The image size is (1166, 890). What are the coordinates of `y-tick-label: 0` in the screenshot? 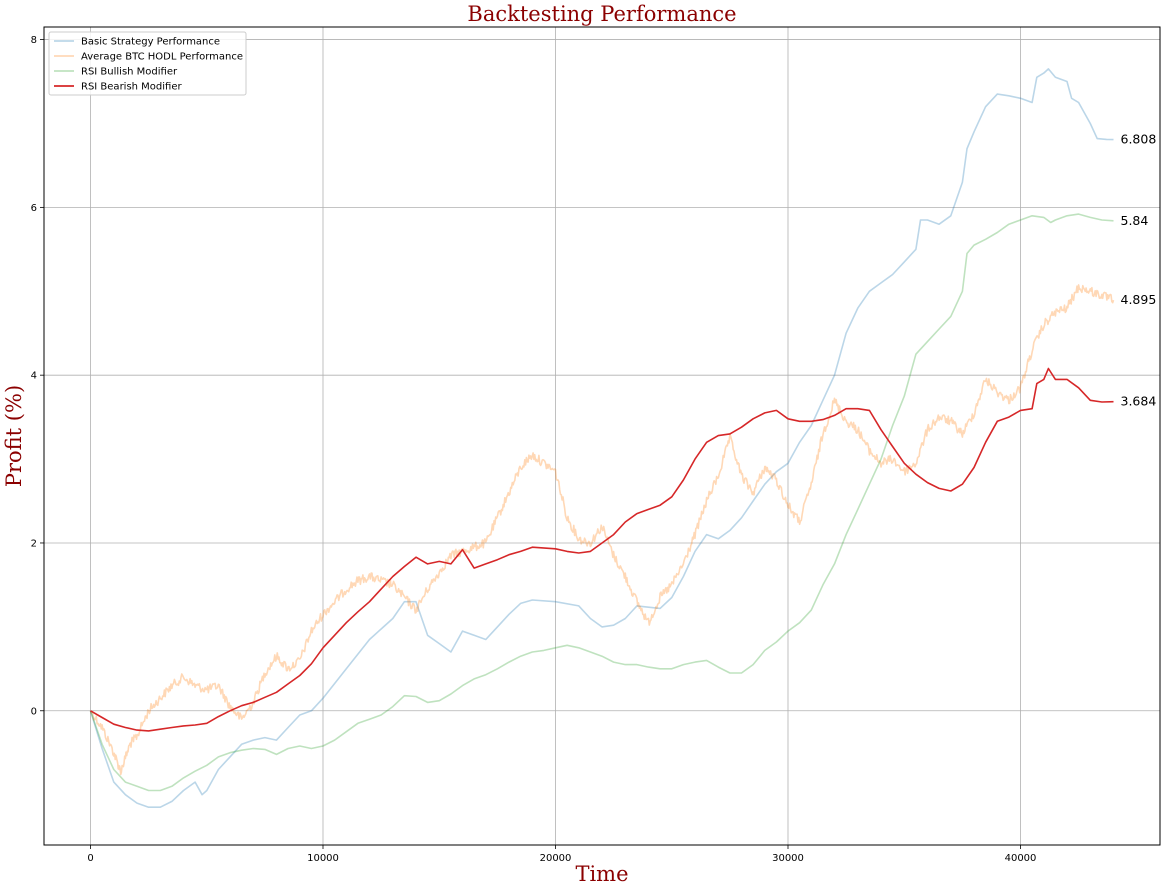 It's located at (34, 711).